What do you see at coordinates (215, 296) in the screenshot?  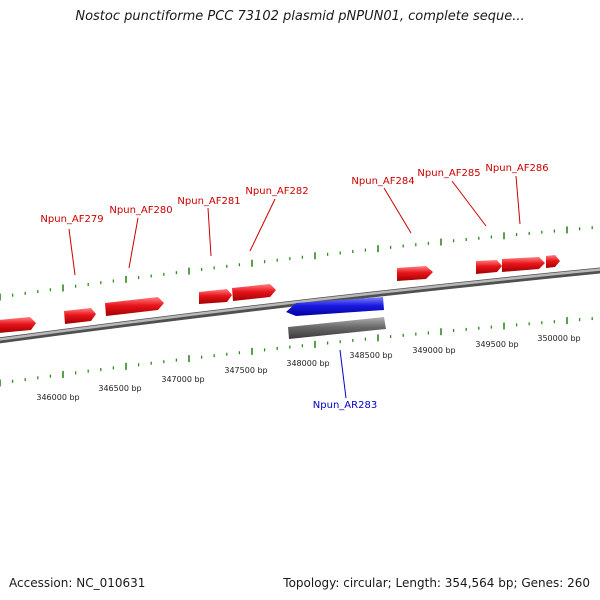 I see `gene-arrow-af281` at bounding box center [215, 296].